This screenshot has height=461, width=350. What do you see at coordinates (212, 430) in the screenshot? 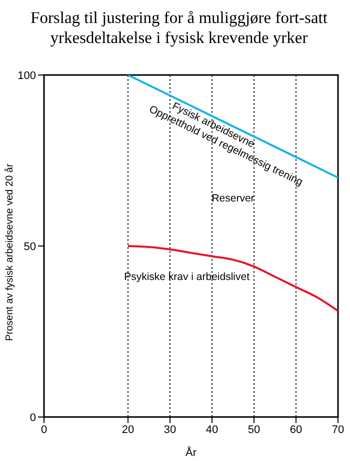
I see `x-tick-label: 40` at bounding box center [212, 430].